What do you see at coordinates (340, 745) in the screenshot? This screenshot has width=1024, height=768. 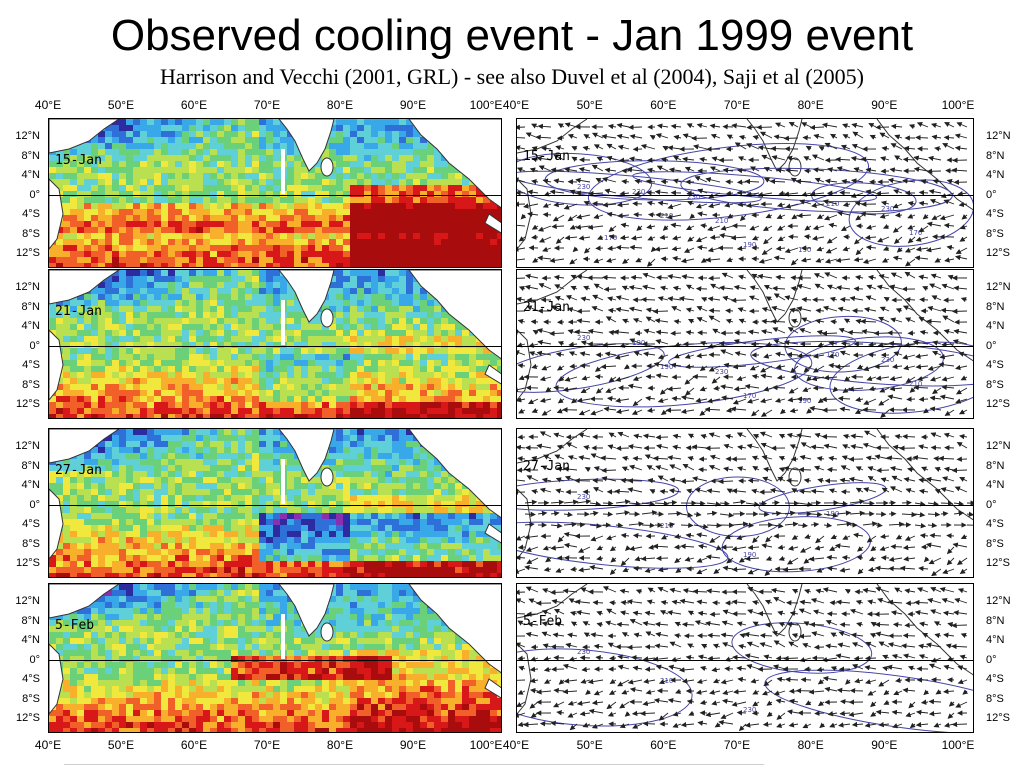 I see `bottom-left-lon-label: 80°E` at bounding box center [340, 745].